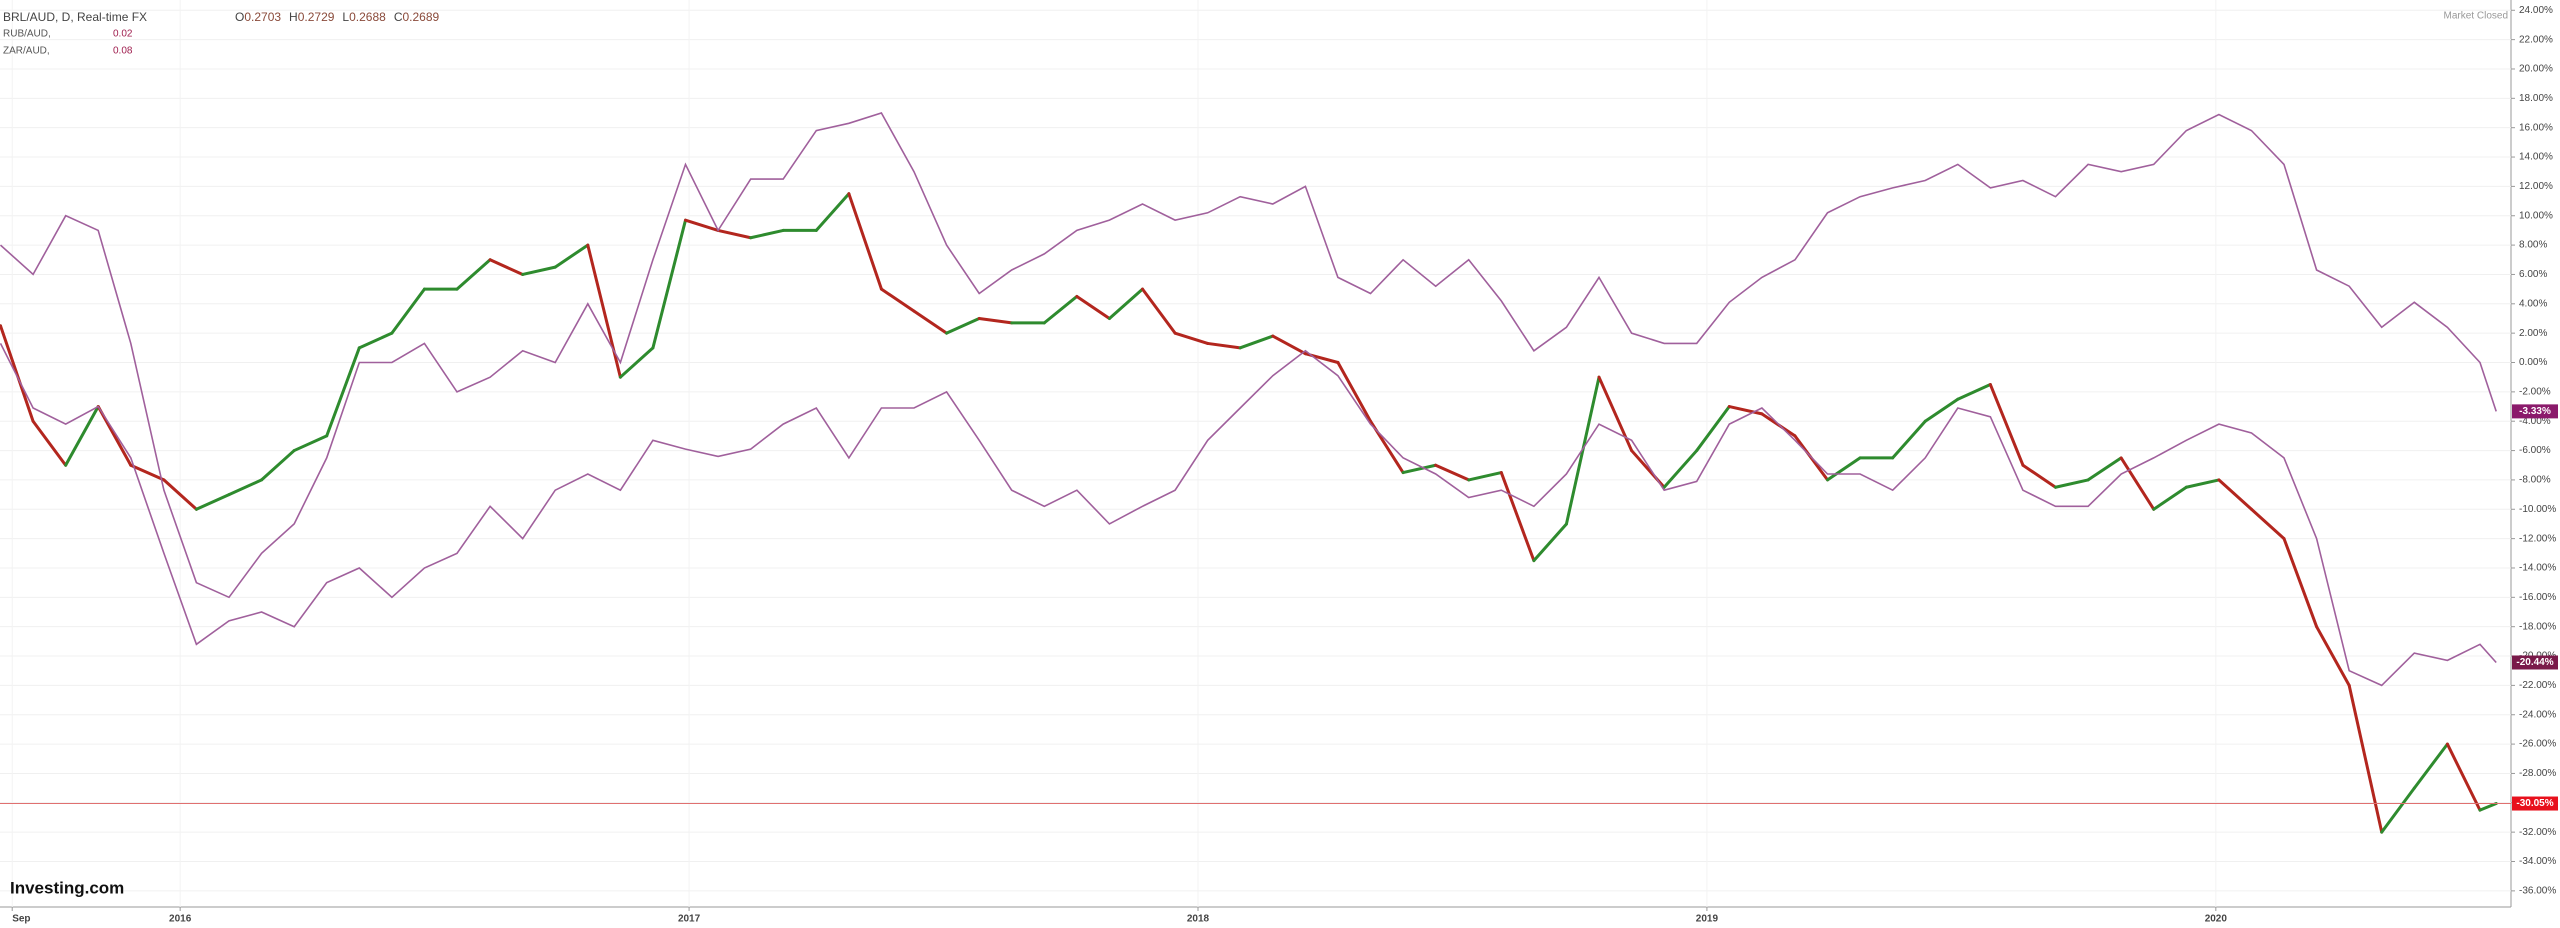 This screenshot has height=928, width=2560. I want to click on y-tick-label: 0.00%, so click(2533, 362).